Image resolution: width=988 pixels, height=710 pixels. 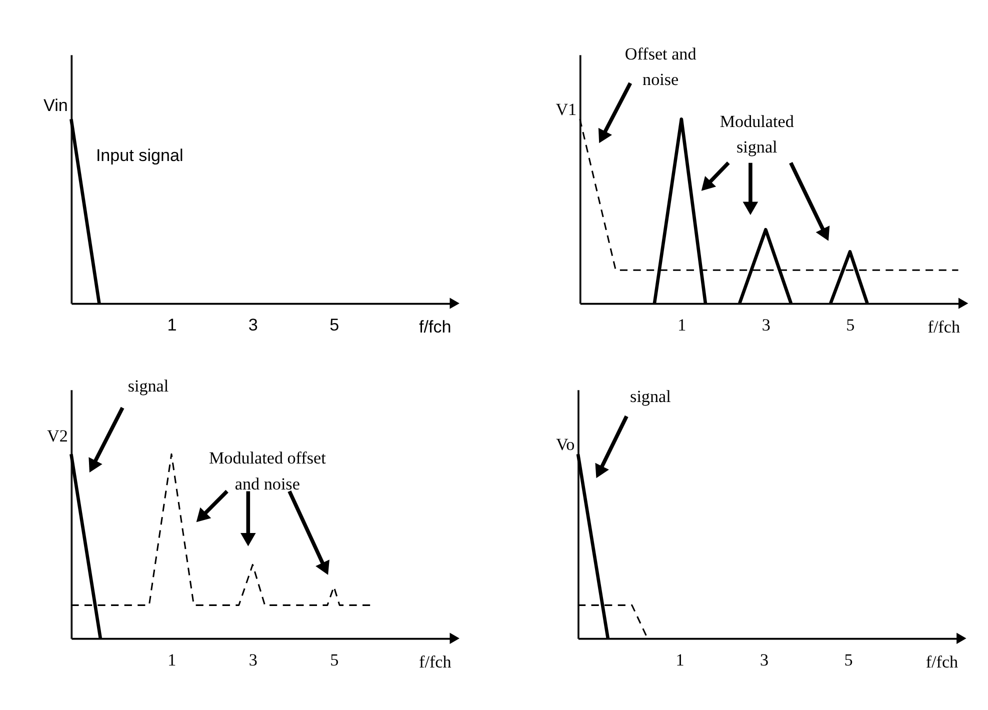 I want to click on annotation: Modulated signal, so click(x=757, y=134).